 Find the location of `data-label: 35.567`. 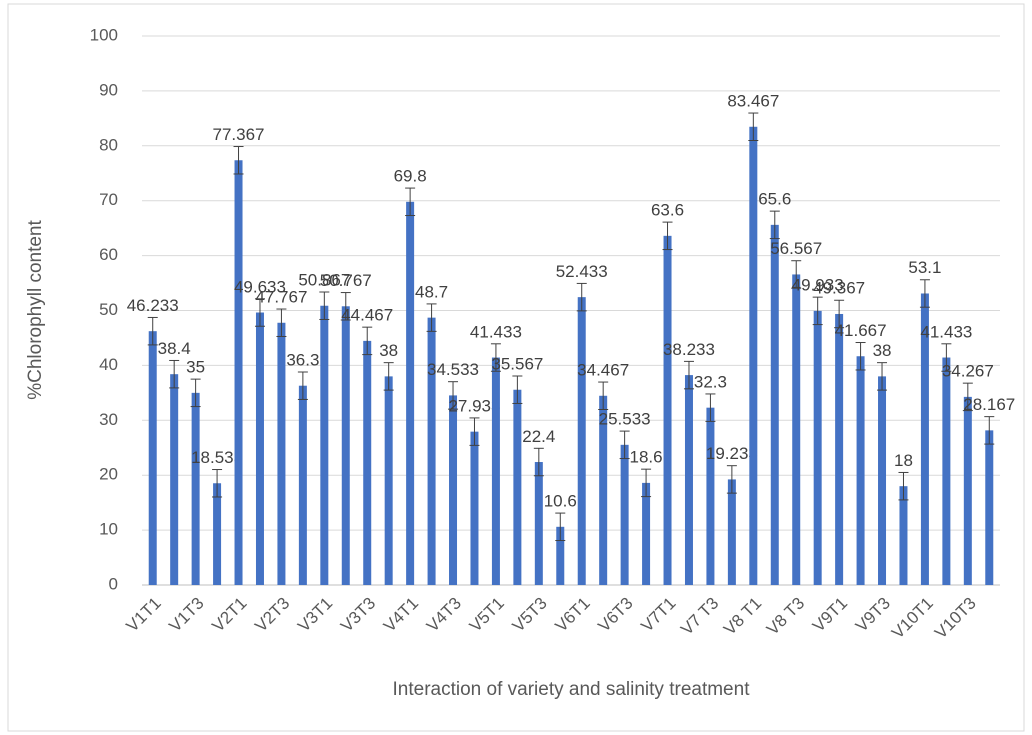

data-label: 35.567 is located at coordinates (517, 363).